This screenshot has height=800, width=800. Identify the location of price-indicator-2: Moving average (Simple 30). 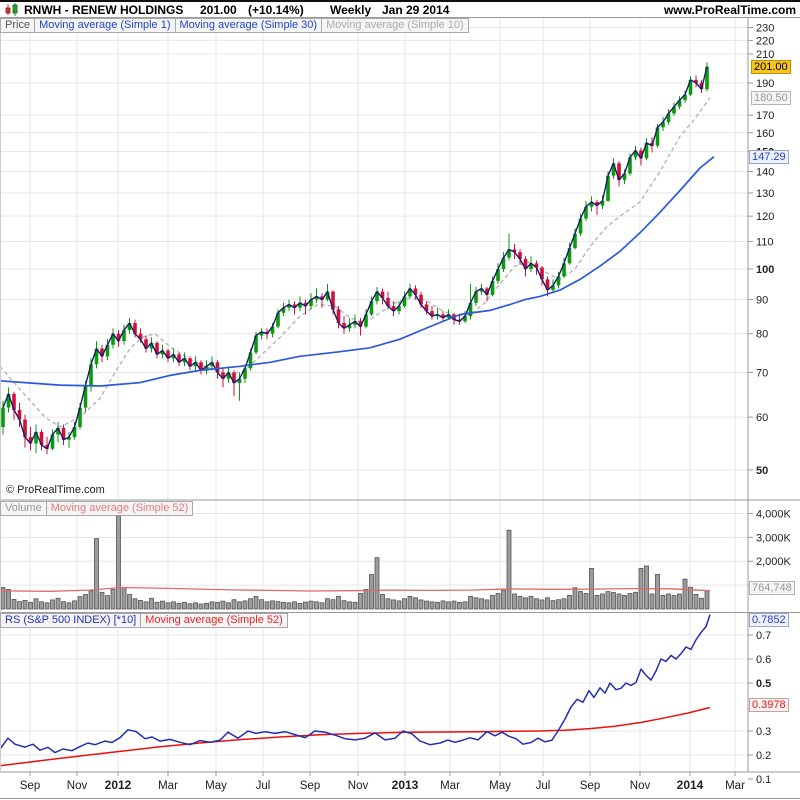
(248, 25).